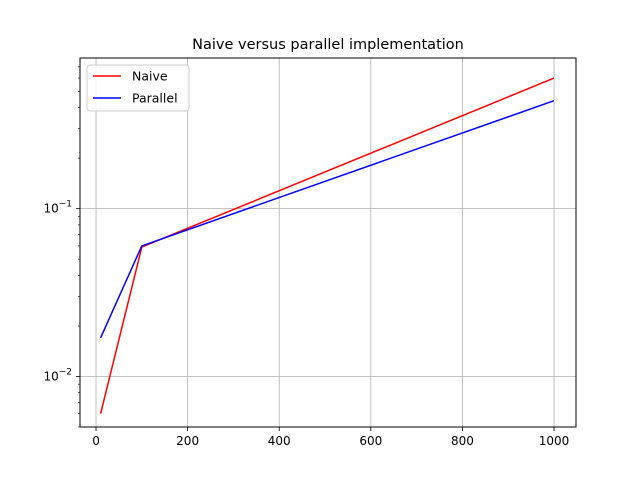  What do you see at coordinates (187, 441) in the screenshot?
I see `x-tick-label: 200` at bounding box center [187, 441].